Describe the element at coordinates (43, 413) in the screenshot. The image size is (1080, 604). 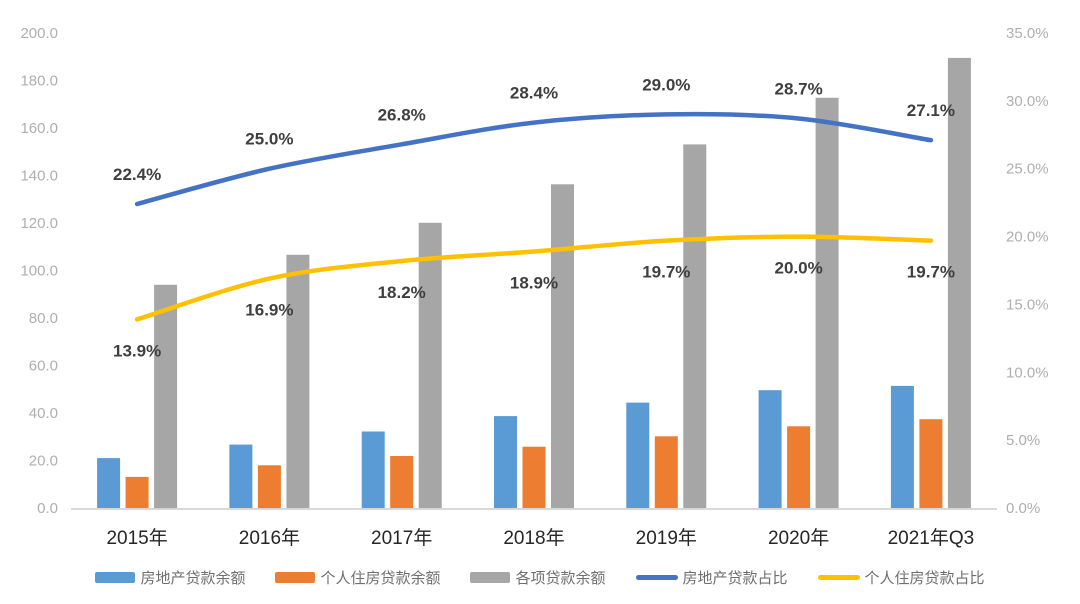
I see `y-axis-tick-left-8: 40.0` at that location.